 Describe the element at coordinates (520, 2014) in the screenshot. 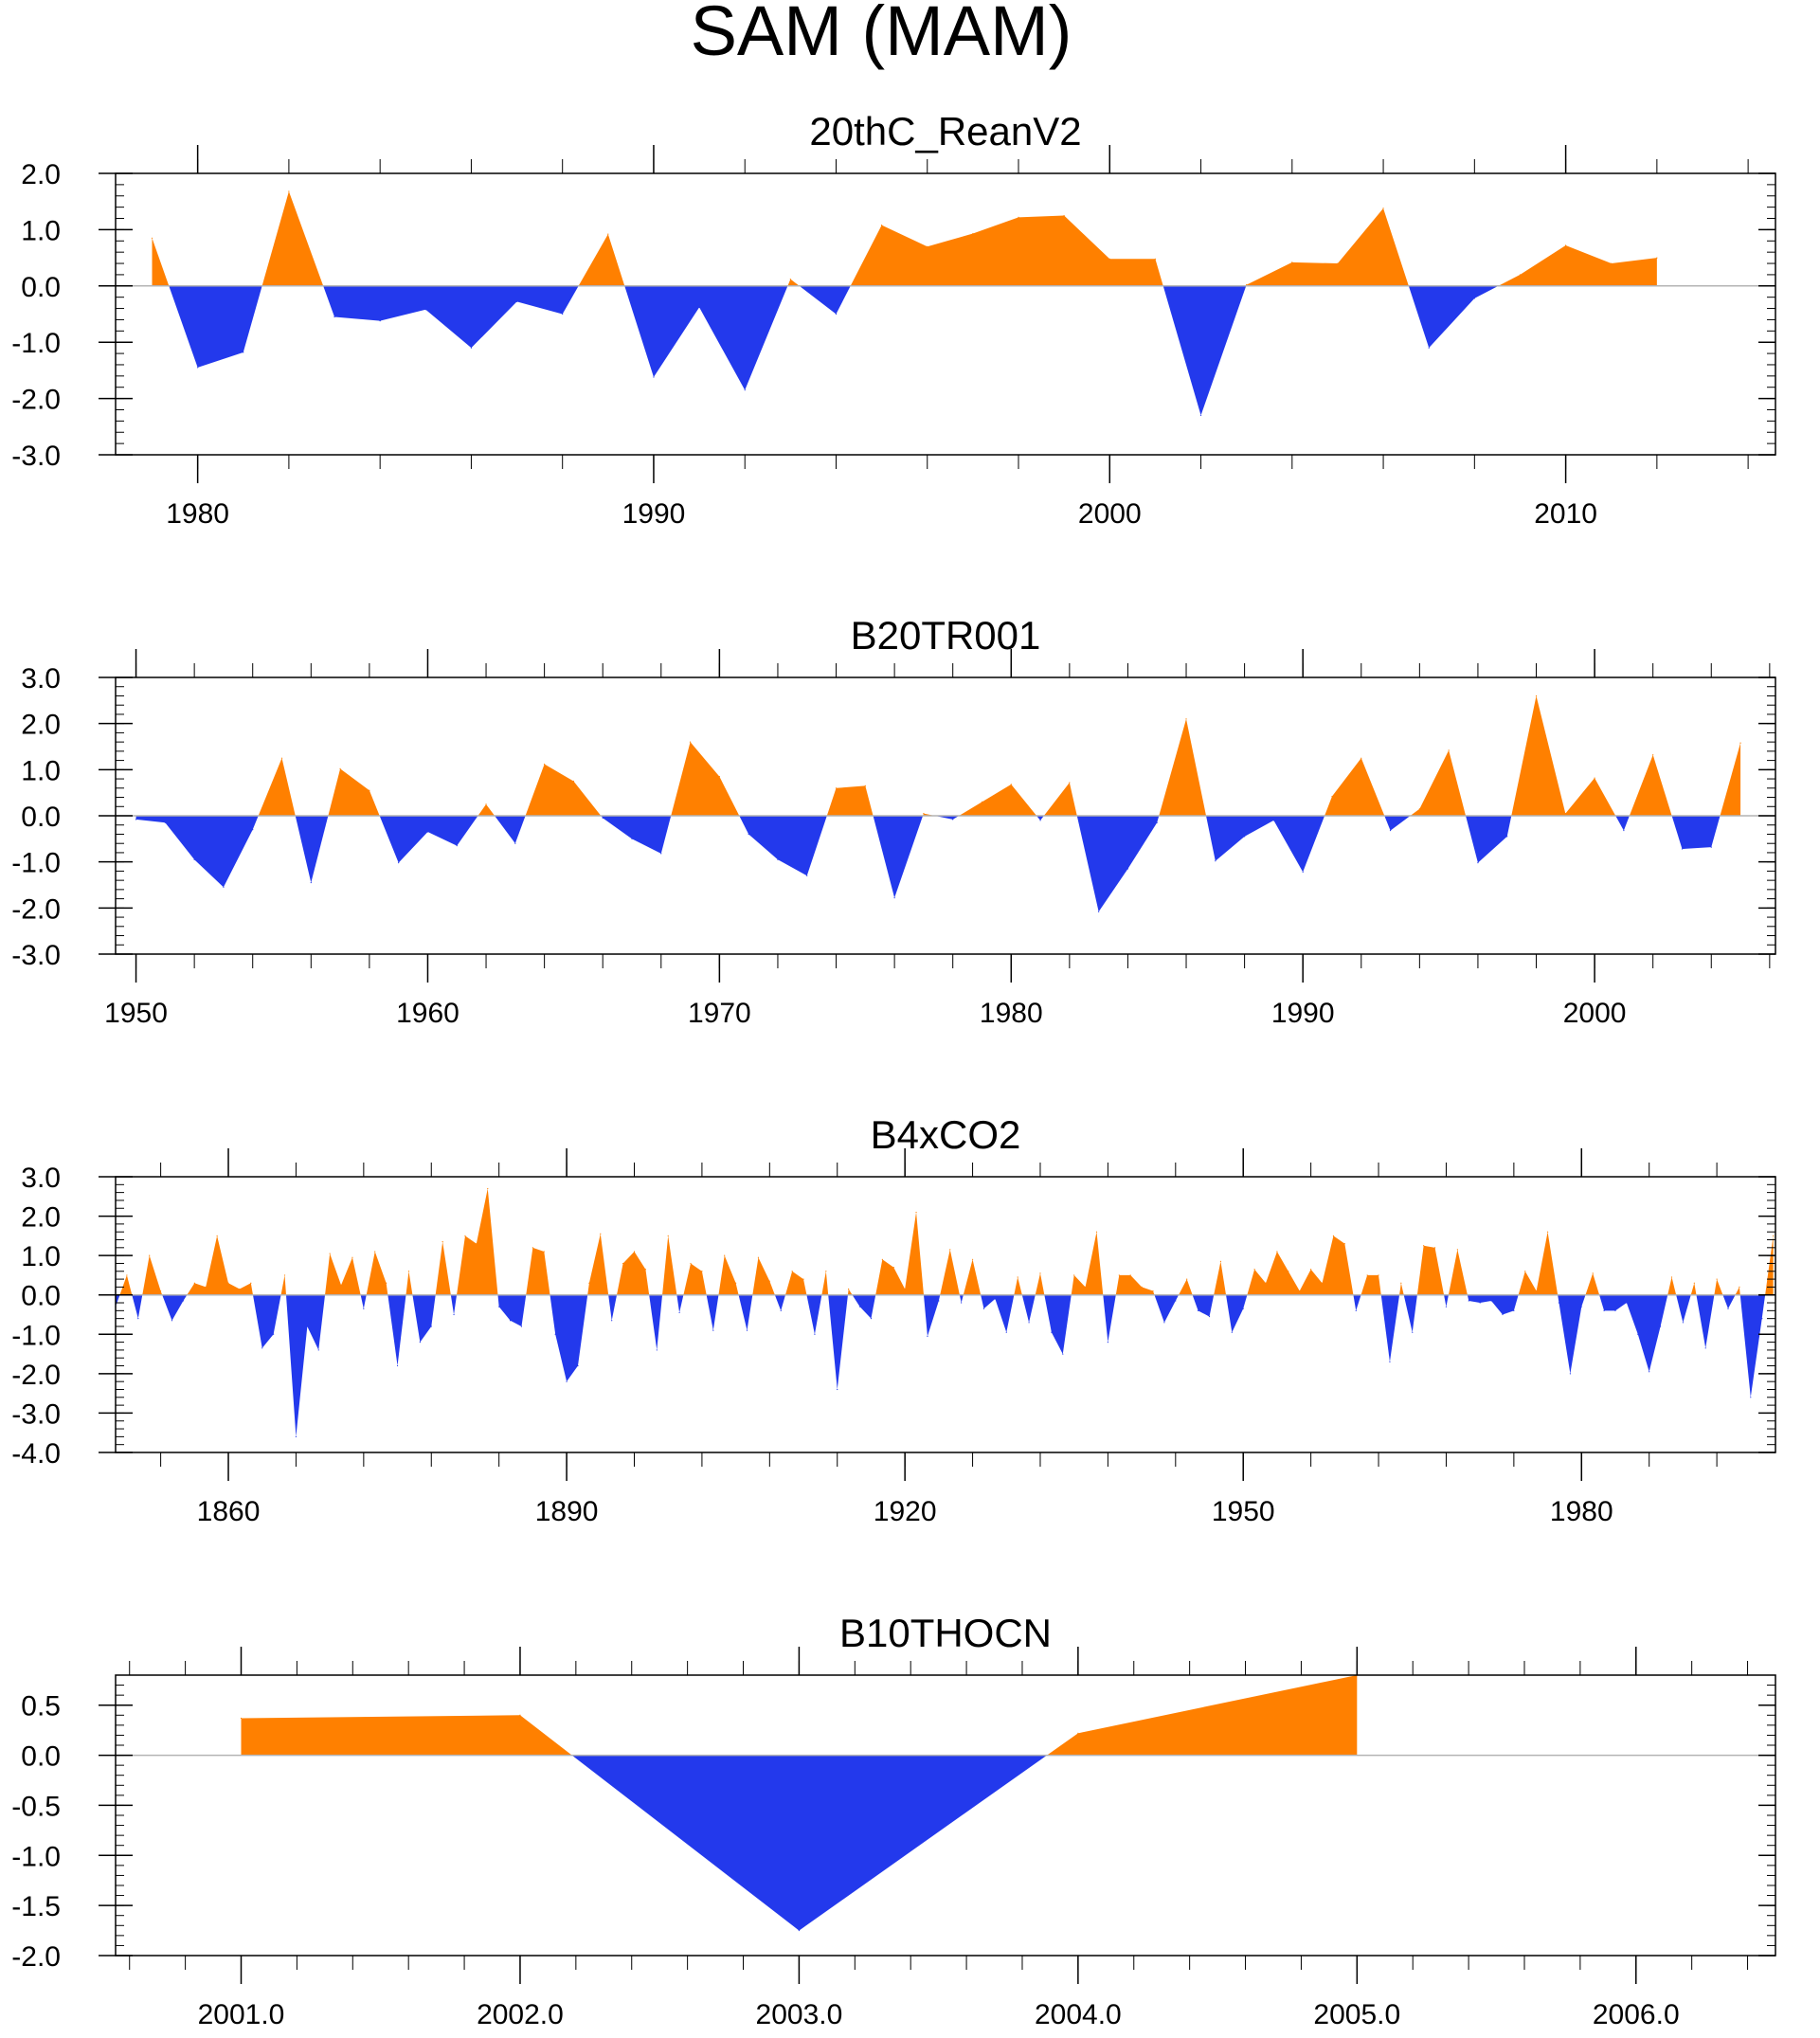

I see `x-tick-label: 2002.0` at that location.